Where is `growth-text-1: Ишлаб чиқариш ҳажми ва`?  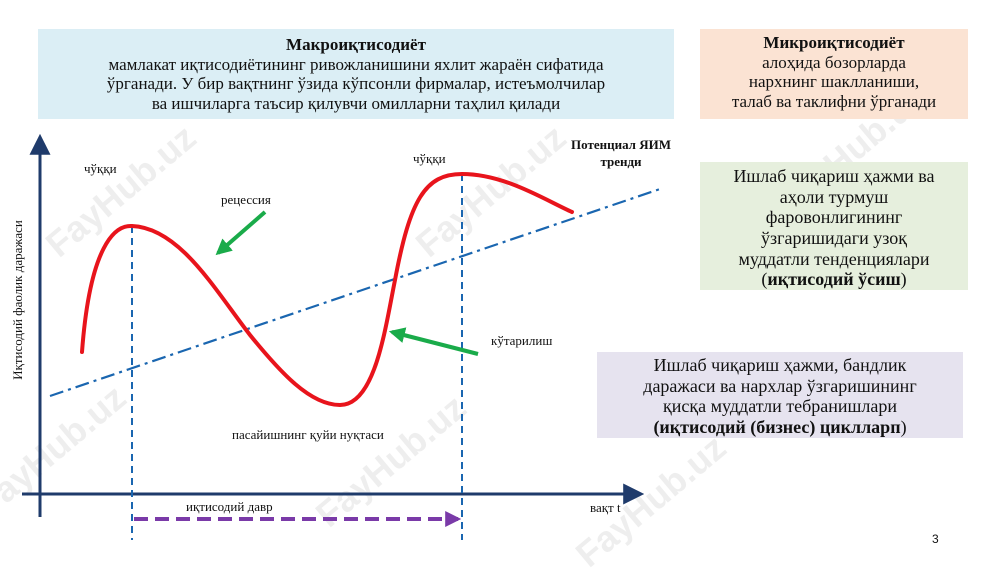
growth-text-1: Ишлаб чиқариш ҳажми ва is located at coordinates (834, 176).